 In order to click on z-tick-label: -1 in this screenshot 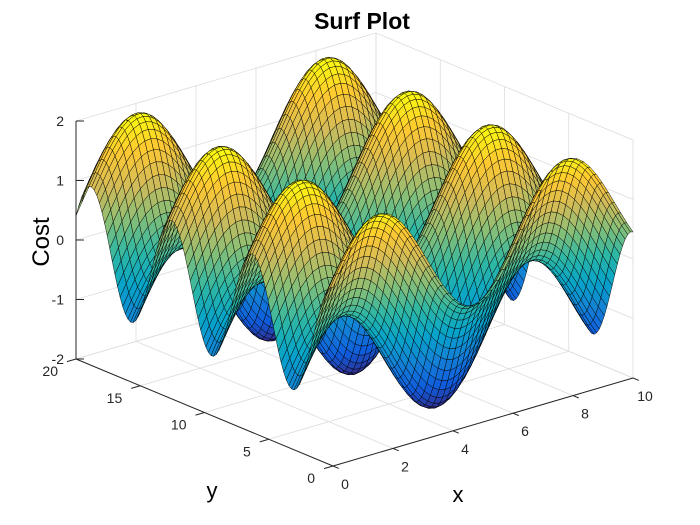, I will do `click(58, 300)`.